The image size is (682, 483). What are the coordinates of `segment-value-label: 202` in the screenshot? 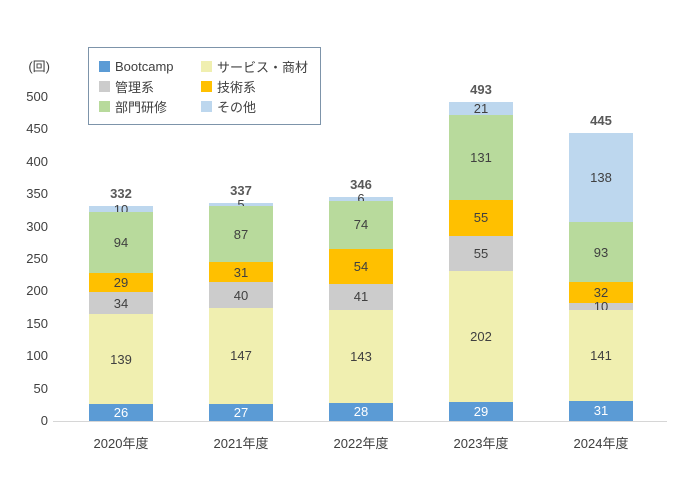 It's located at (481, 337).